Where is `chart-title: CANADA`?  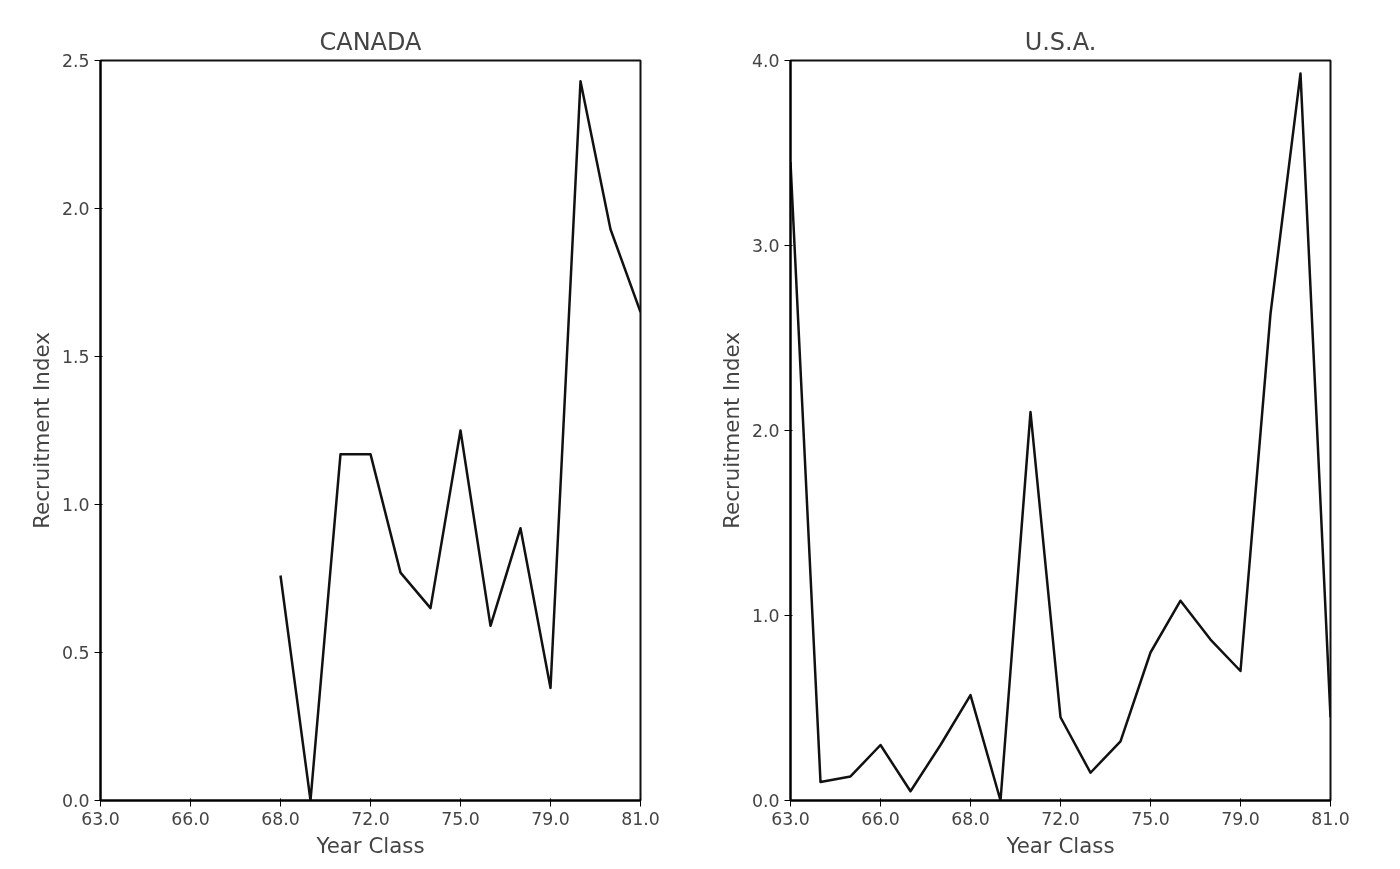
chart-title: CANADA is located at coordinates (371, 41).